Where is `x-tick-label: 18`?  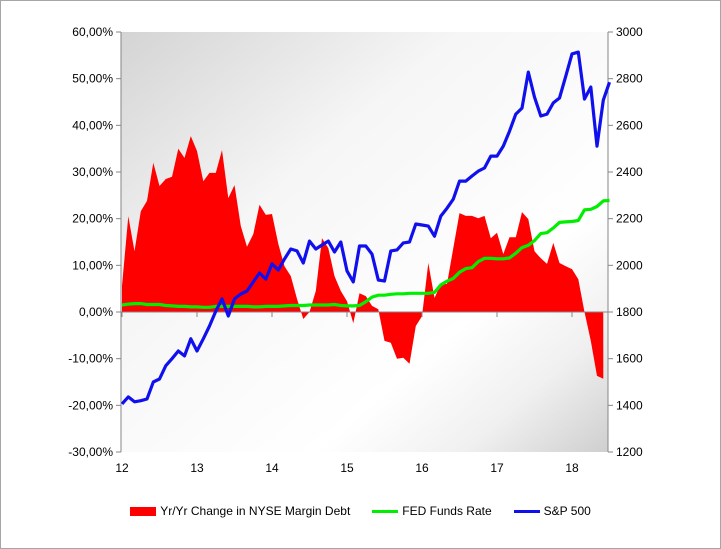 x-tick-label: 18 is located at coordinates (572, 468).